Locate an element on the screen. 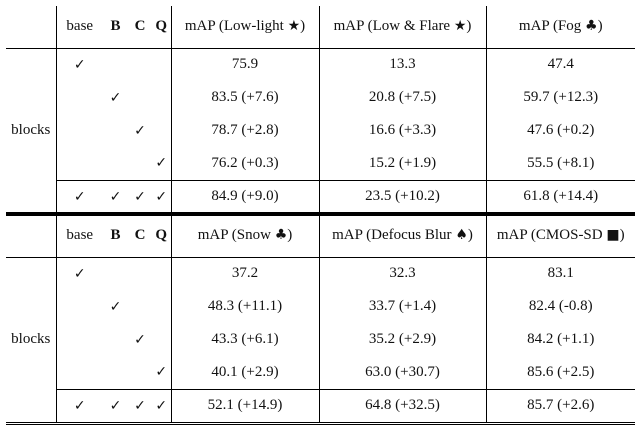 This screenshot has width=641, height=425. table-2-top-rule is located at coordinates (320, 213).